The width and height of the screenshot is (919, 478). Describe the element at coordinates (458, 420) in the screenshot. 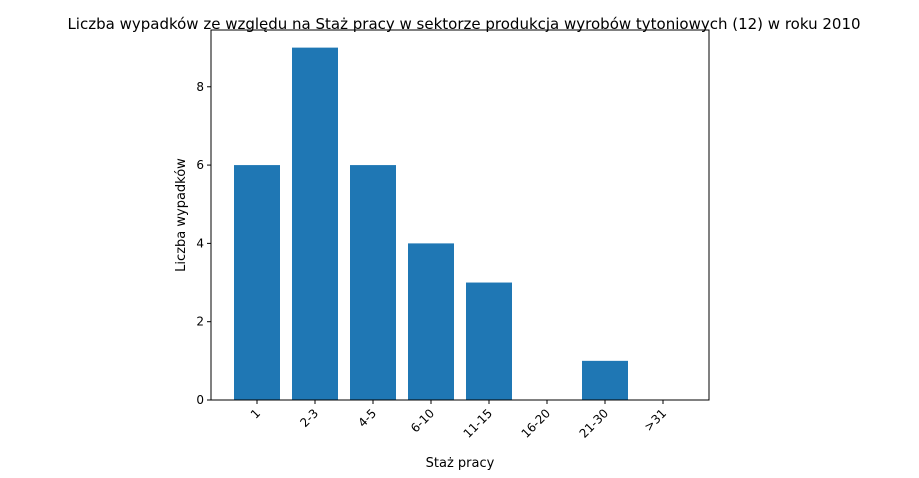

I see `x-axis: 1 2-3 4-5 6-10 11-15 16-20 21-30 >31` at that location.